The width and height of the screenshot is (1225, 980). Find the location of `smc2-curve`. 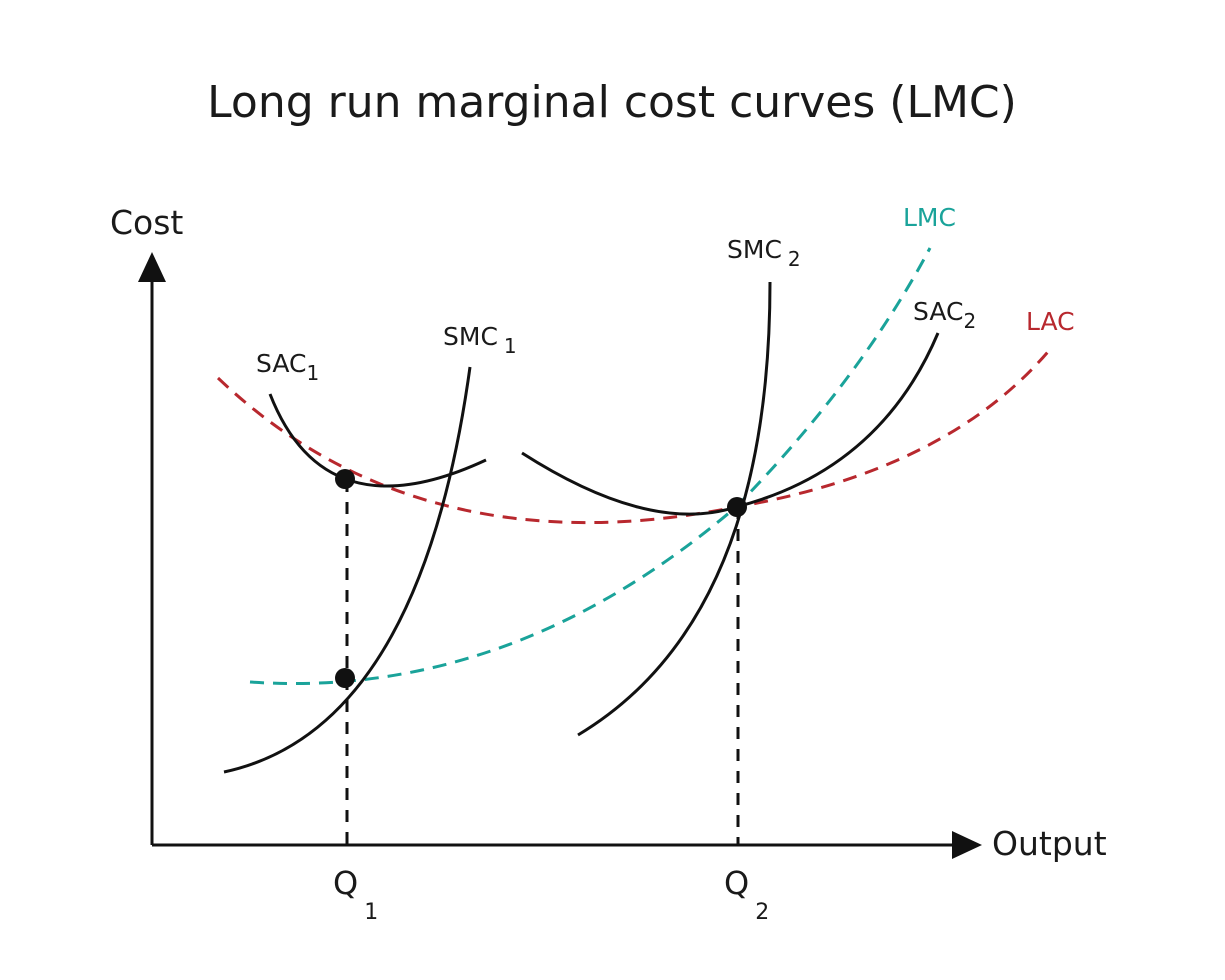

smc2-curve is located at coordinates (674, 509).